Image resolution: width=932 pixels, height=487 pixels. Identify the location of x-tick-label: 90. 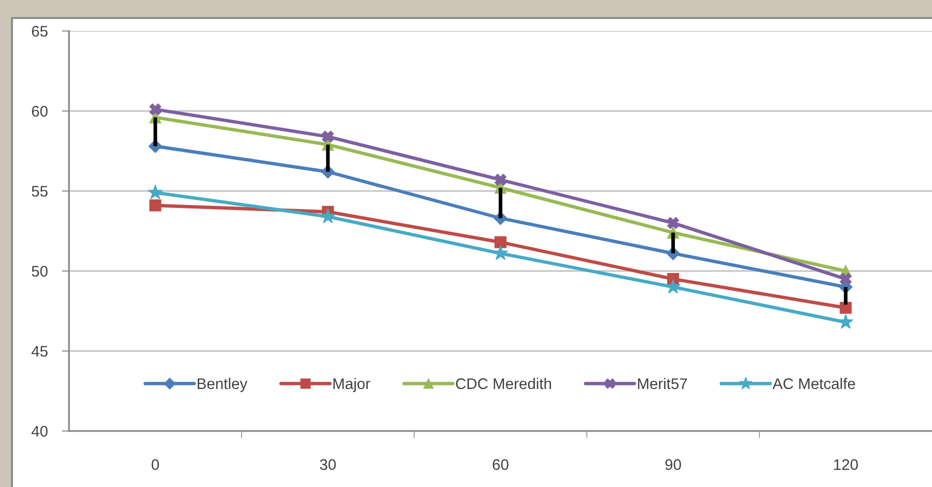
(673, 464).